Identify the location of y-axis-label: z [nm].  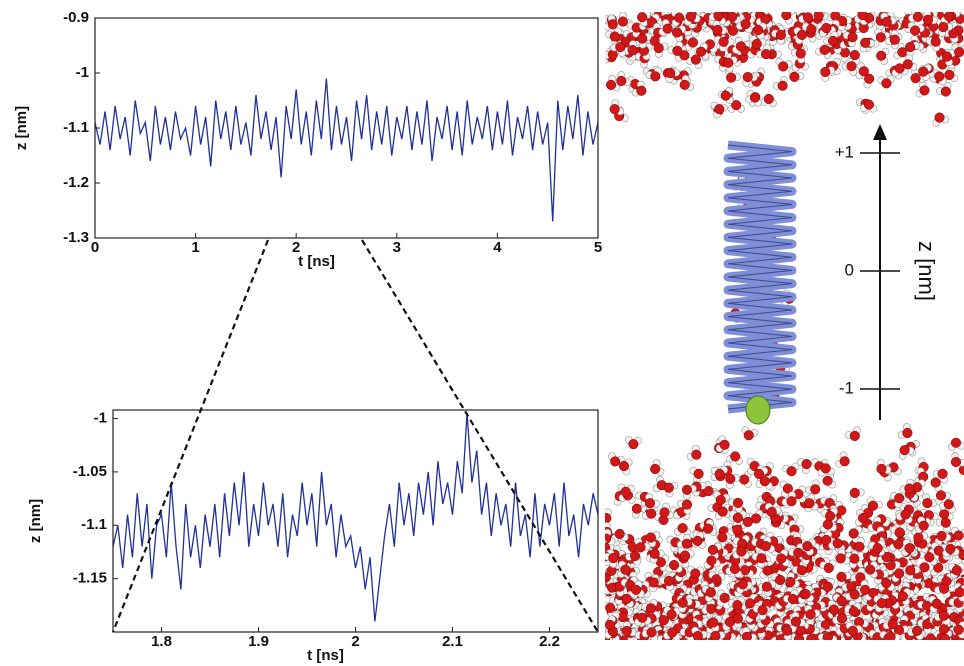
(35, 521).